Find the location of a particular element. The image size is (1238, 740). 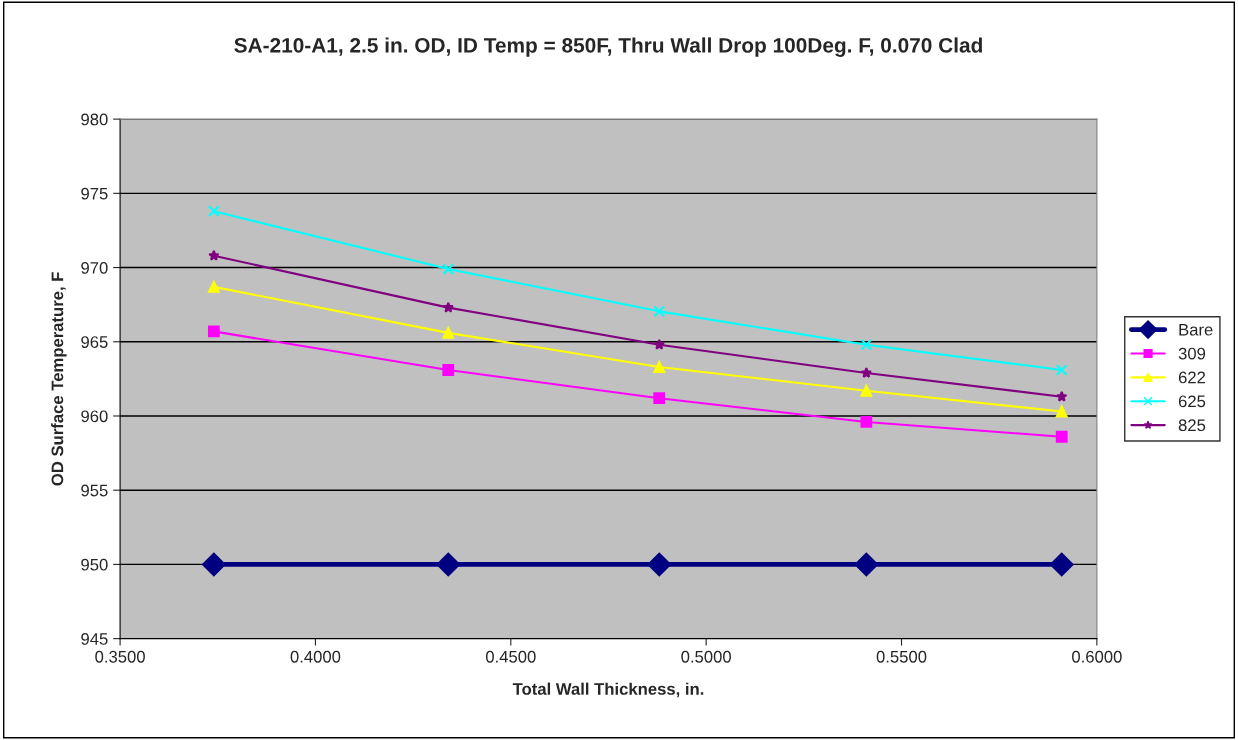

x-tick-label: 0.4500 is located at coordinates (510, 656).